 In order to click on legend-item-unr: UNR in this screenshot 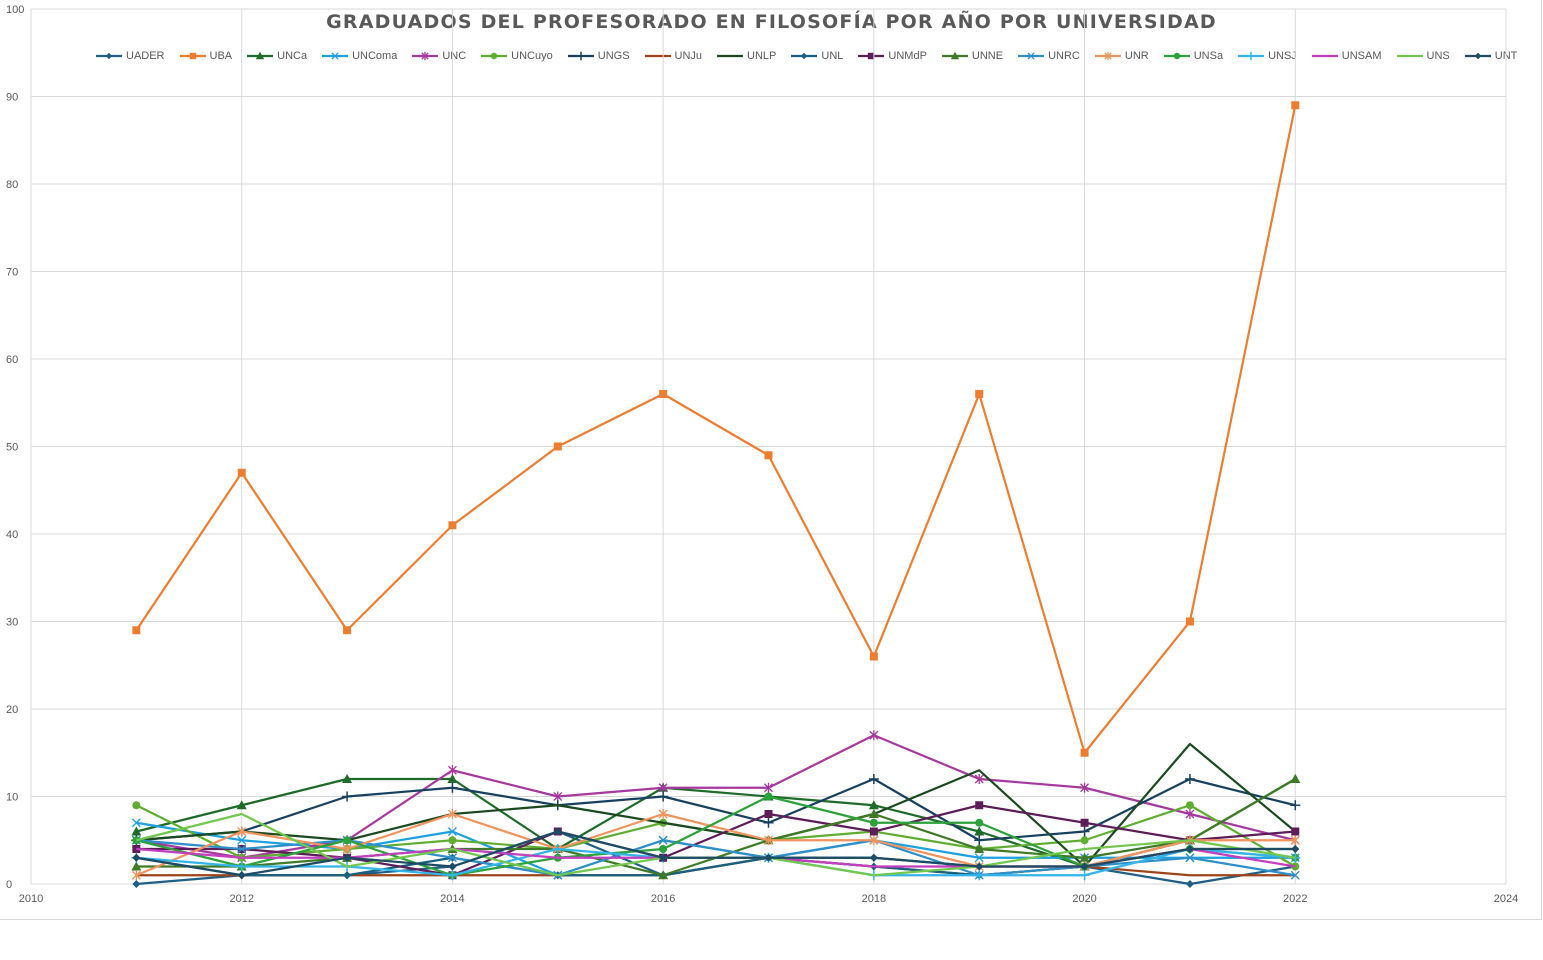, I will do `click(1121, 56)`.